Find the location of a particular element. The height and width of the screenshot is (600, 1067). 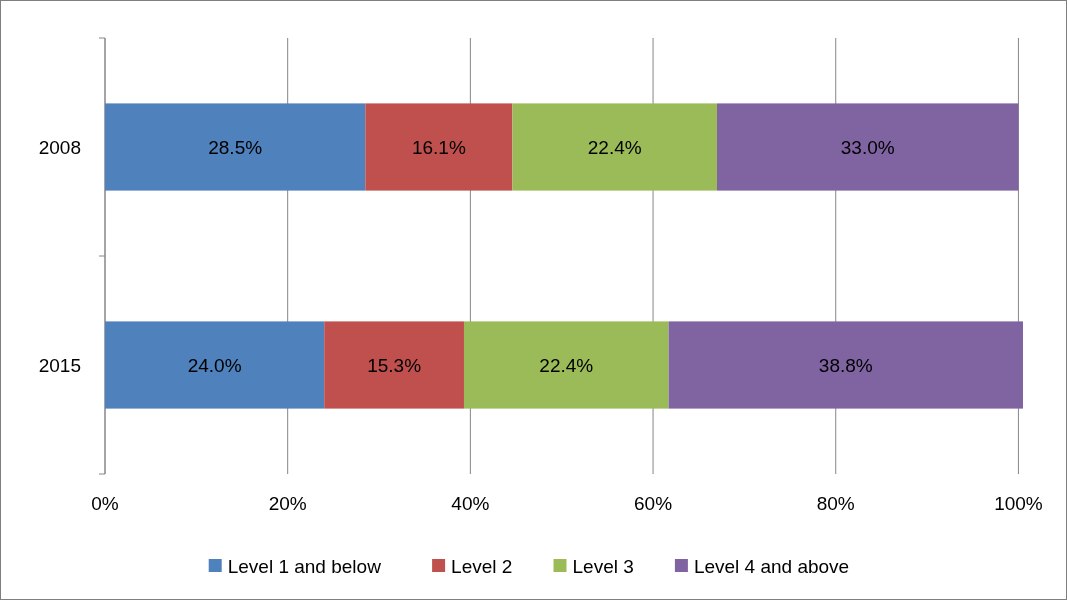

y-tick-label: 2015 is located at coordinates (59, 365).